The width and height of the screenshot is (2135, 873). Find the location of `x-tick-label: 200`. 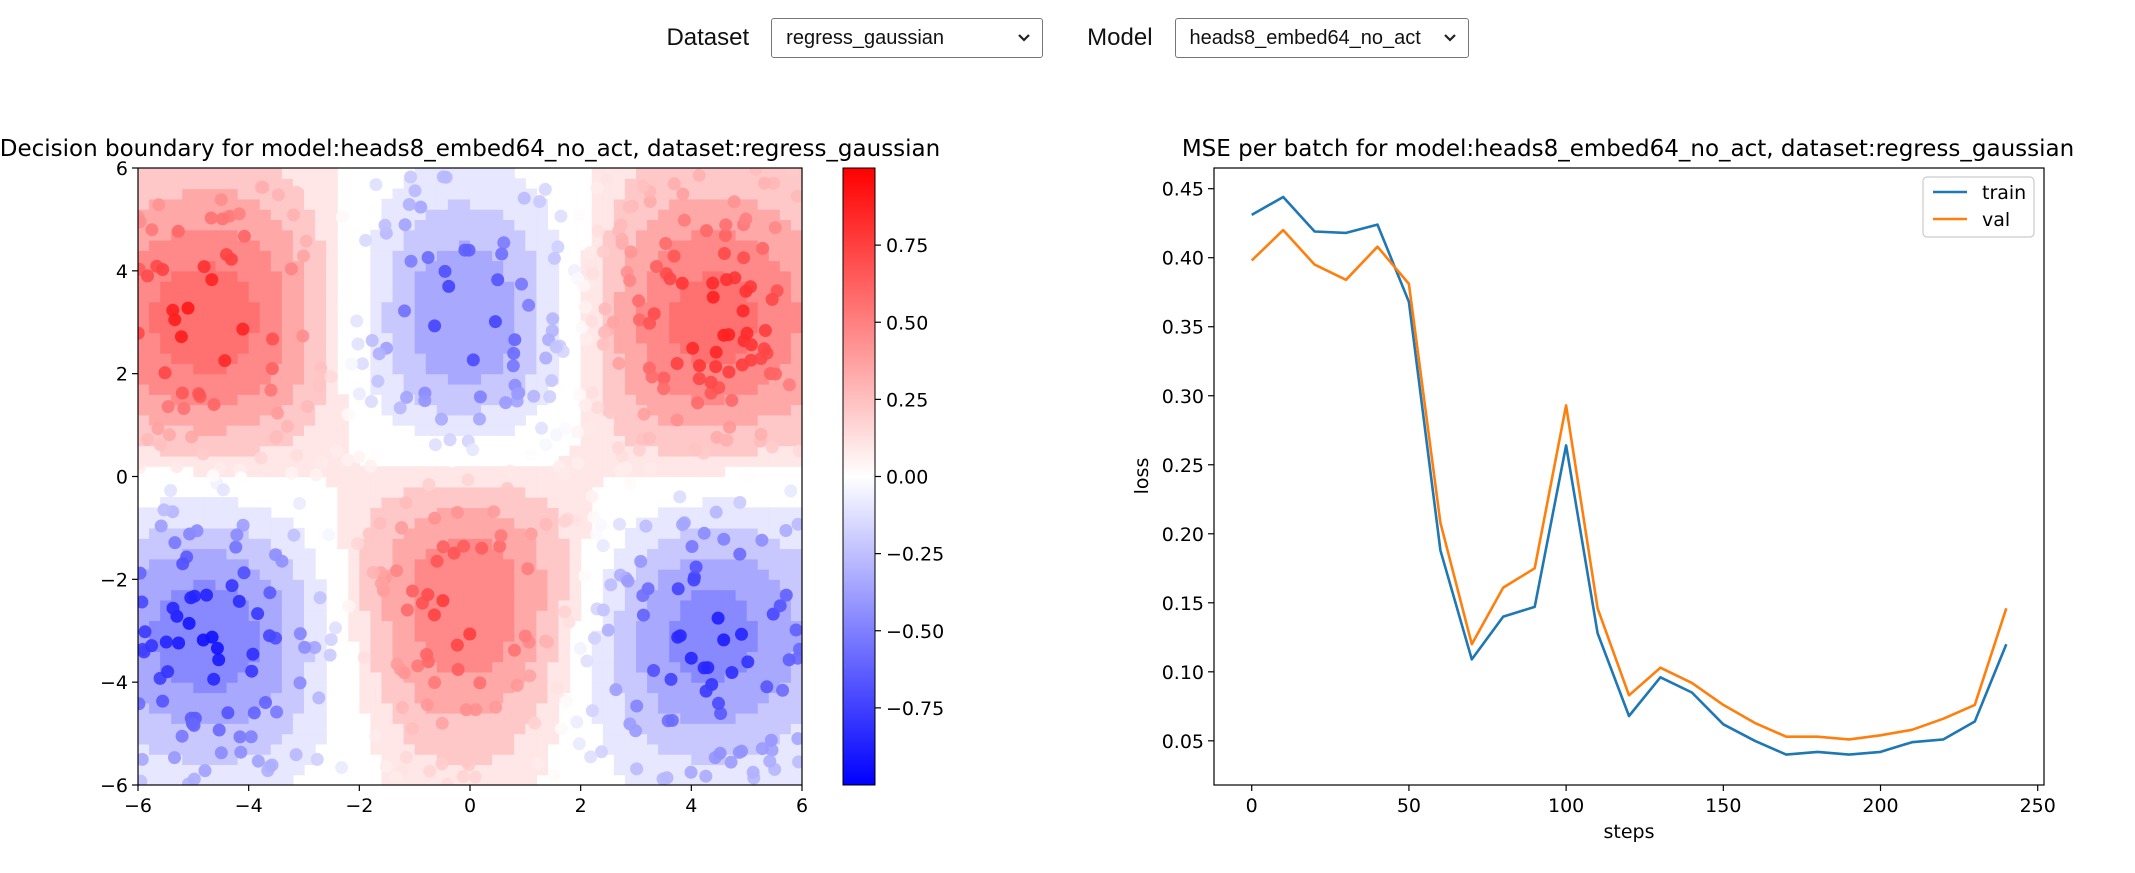

x-tick-label: 200 is located at coordinates (1880, 806).